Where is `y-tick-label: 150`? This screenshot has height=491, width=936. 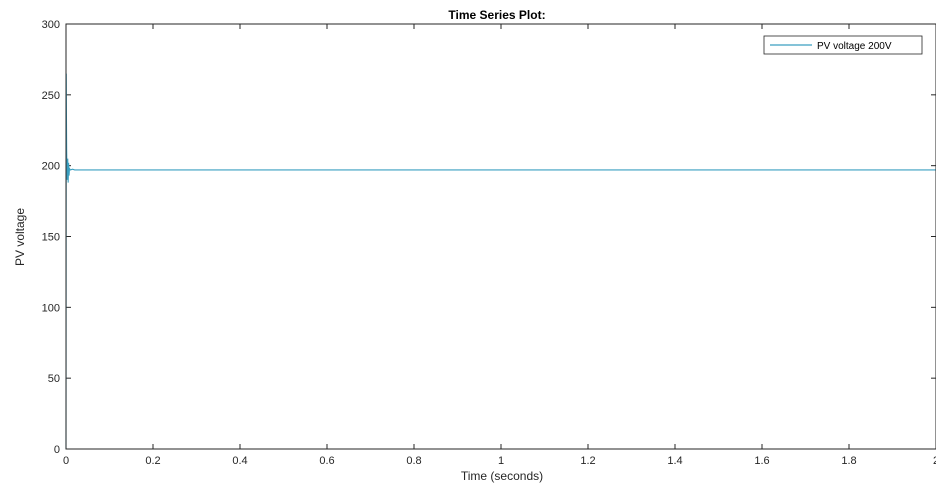 y-tick-label: 150 is located at coordinates (51, 238).